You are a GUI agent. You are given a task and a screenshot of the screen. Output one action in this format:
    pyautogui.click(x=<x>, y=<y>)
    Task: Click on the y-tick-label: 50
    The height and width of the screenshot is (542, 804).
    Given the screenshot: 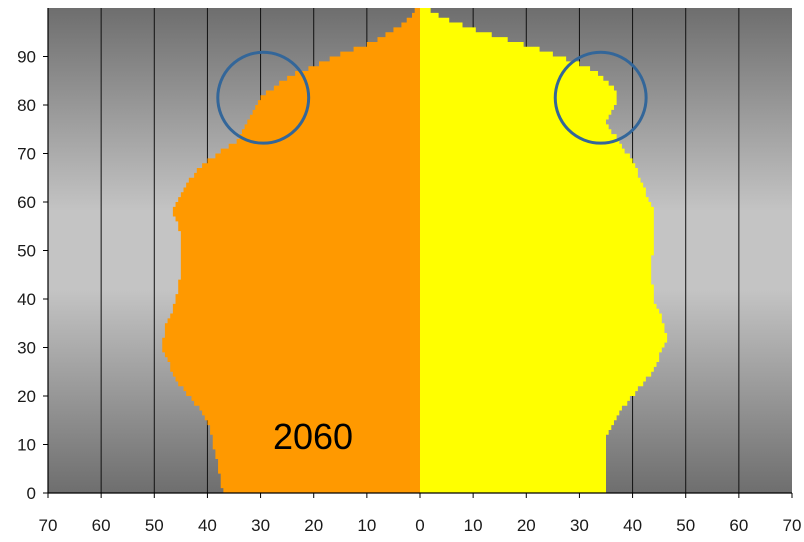 What is the action you would take?
    pyautogui.click(x=26, y=251)
    